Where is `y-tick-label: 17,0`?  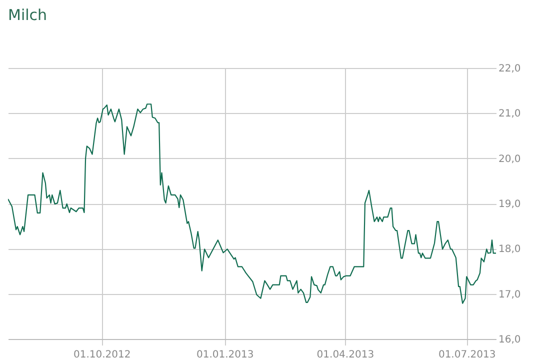 y-tick-label: 17,0 is located at coordinates (509, 294).